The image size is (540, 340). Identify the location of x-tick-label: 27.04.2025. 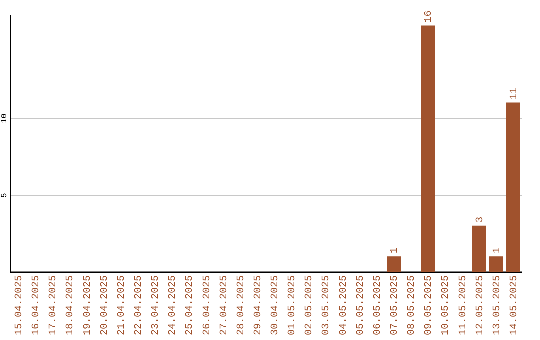
(224, 306).